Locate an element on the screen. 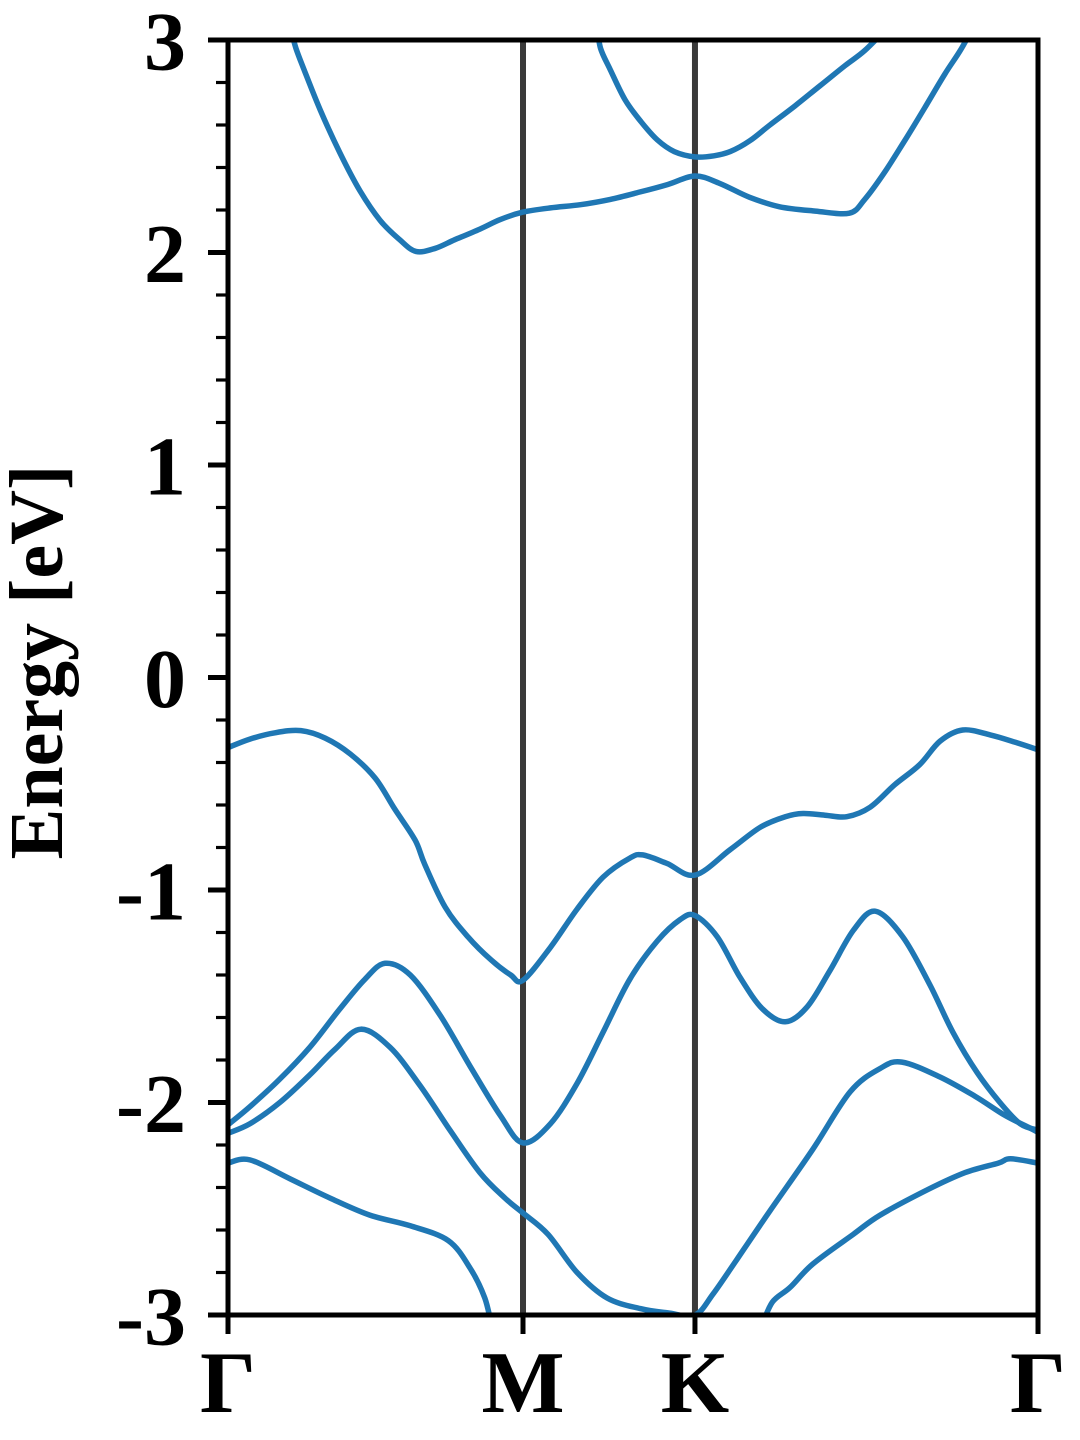 This screenshot has height=1440, width=1080. y-tick-label: -2 is located at coordinates (151, 1104).